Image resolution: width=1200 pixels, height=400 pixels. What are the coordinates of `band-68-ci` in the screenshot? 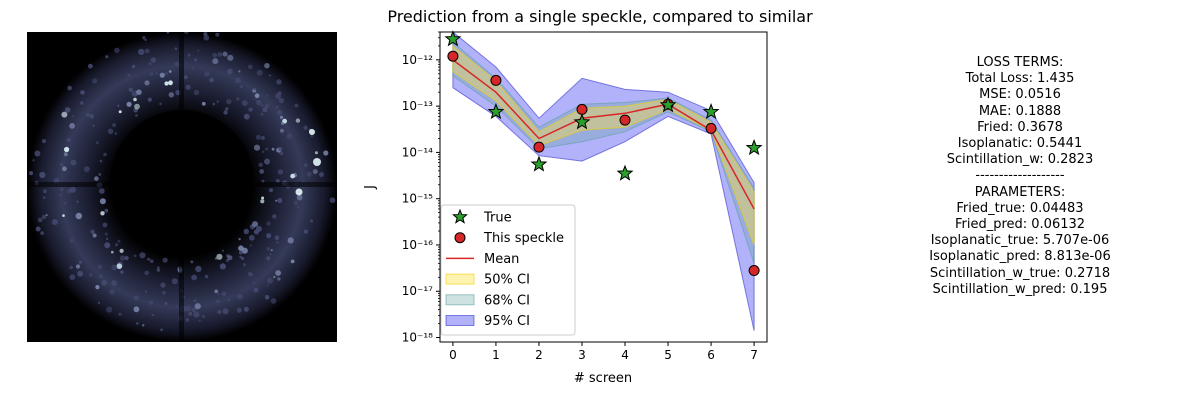 It's located at (603, 152).